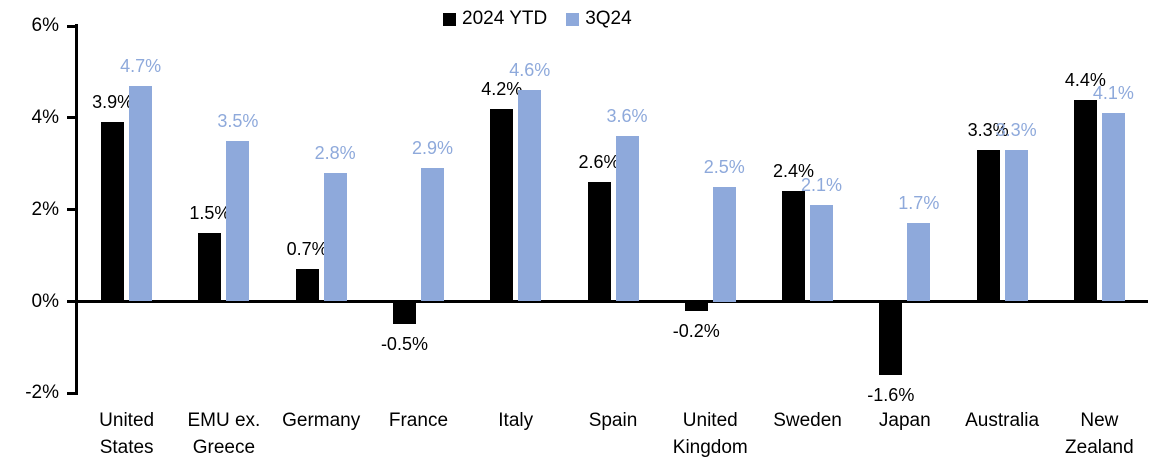 This screenshot has width=1152, height=465. What do you see at coordinates (919, 203) in the screenshot?
I see `bar-label-3q24-japan: 1.7%` at bounding box center [919, 203].